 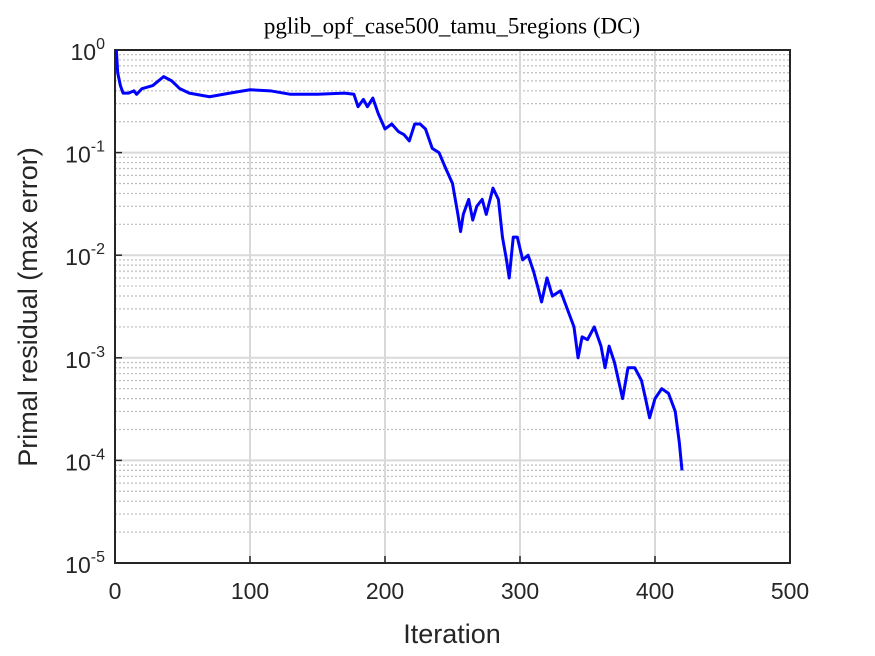 What do you see at coordinates (655, 591) in the screenshot?
I see `x-tick-label: 400` at bounding box center [655, 591].